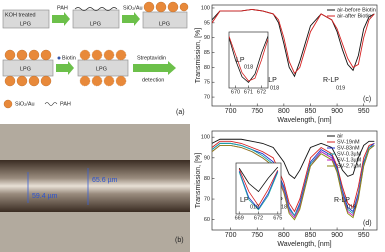 Image resolution: width=385 pixels, height=252 pixels. What do you see at coordinates (65, 104) in the screenshot?
I see `legend-label: PAH` at bounding box center [65, 104].